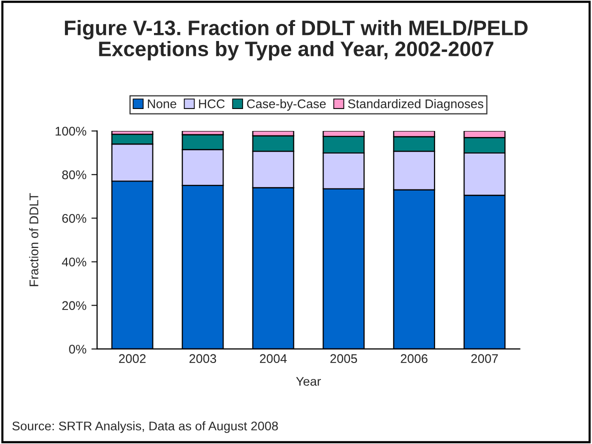 This screenshot has height=444, width=592. I want to click on x-tick-label: 2007, so click(484, 359).